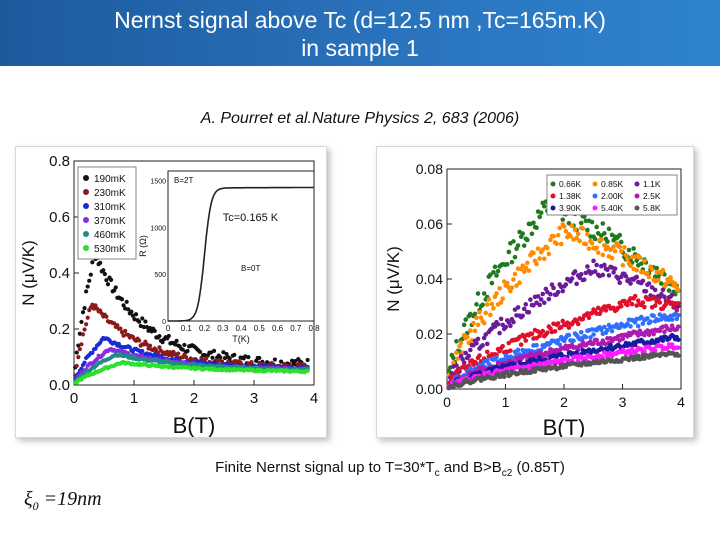 This screenshot has height=540, width=720. What do you see at coordinates (254, 398) in the screenshot?
I see `x-tick-label: 3` at bounding box center [254, 398].